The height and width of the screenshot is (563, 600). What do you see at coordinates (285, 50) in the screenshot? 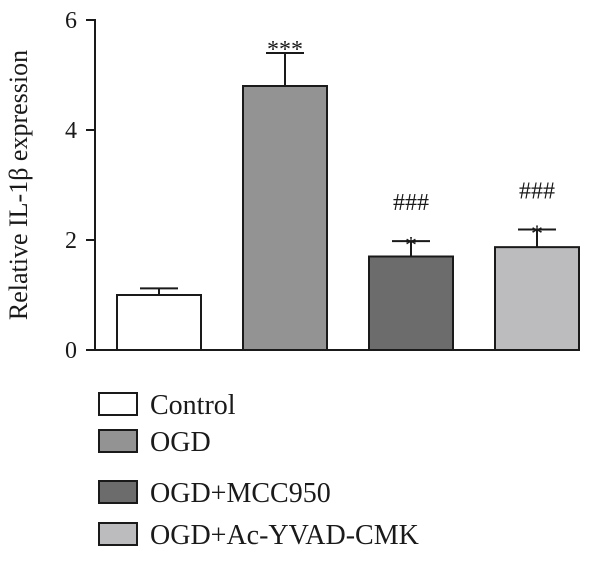
I see `significance-stars: ***` at bounding box center [285, 50].